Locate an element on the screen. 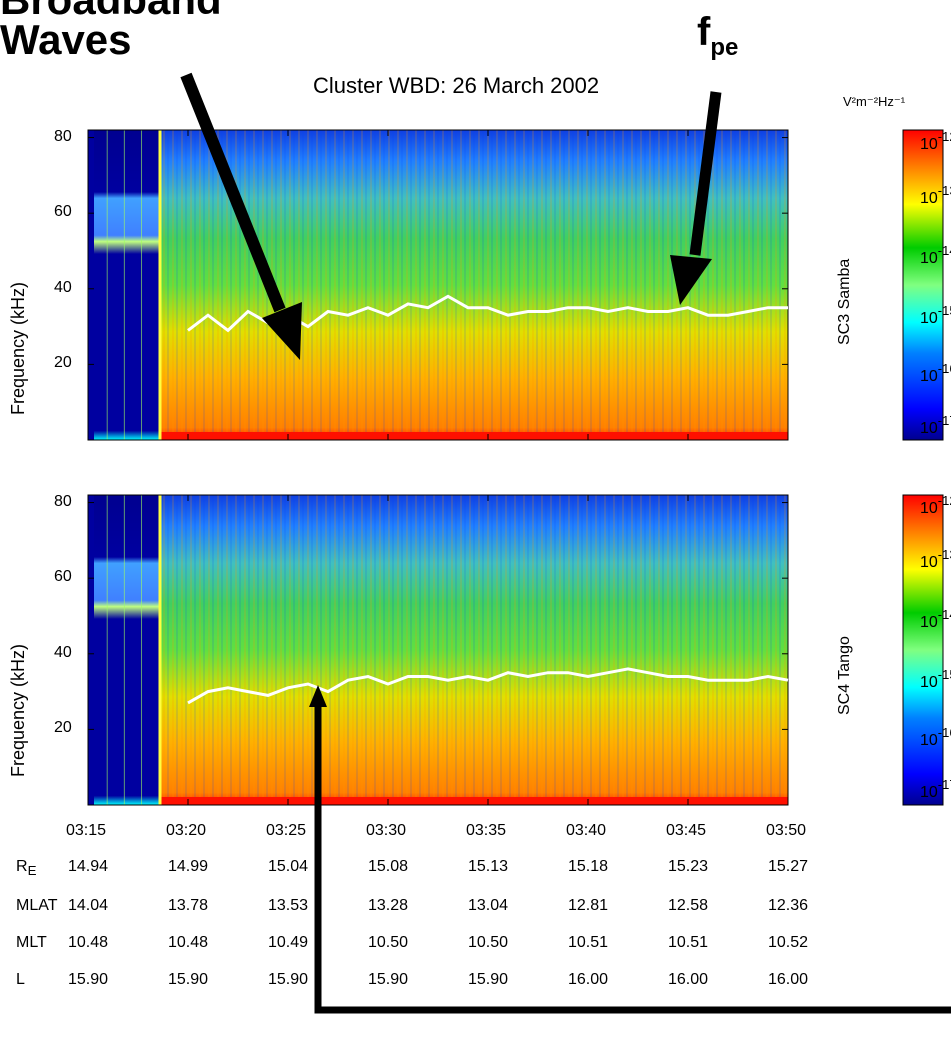 This screenshot has width=951, height=1039. fpe-arrow is located at coordinates (696, 198).